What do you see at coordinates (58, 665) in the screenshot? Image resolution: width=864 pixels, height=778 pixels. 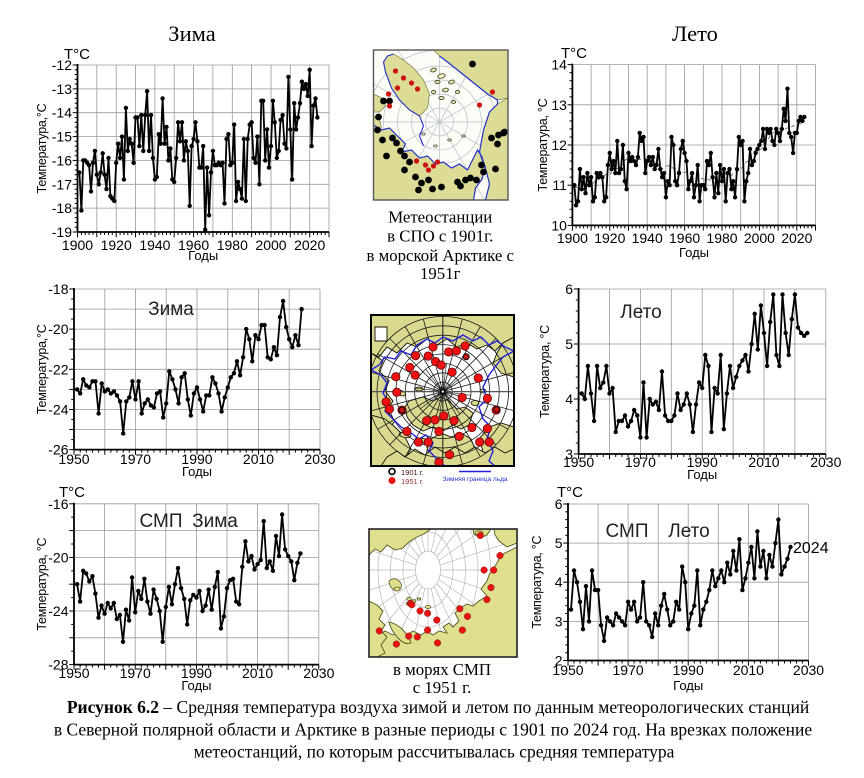 I see `svg-text: -28` at bounding box center [58, 665].